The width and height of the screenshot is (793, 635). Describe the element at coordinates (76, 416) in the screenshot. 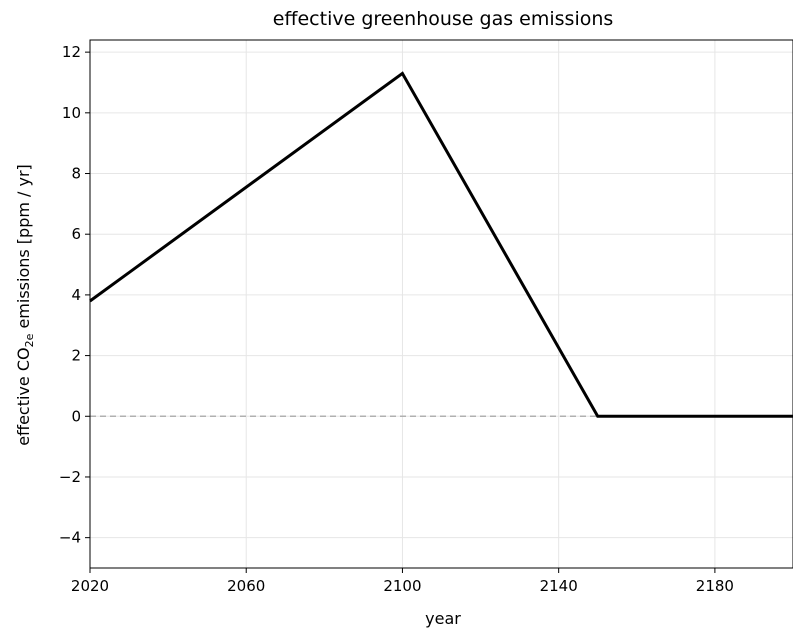

I see `y-tick-label: 0` at that location.